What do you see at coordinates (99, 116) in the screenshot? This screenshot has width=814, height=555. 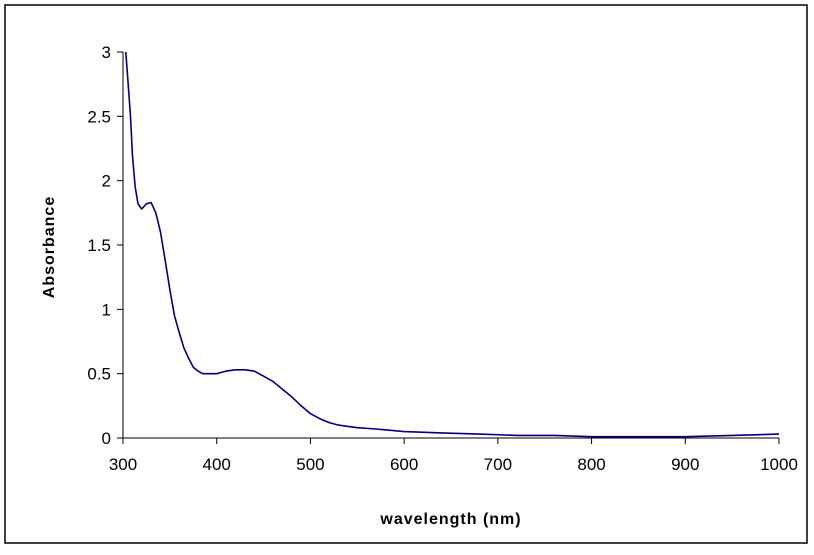 I see `y-tick-label: 2.5` at bounding box center [99, 116].